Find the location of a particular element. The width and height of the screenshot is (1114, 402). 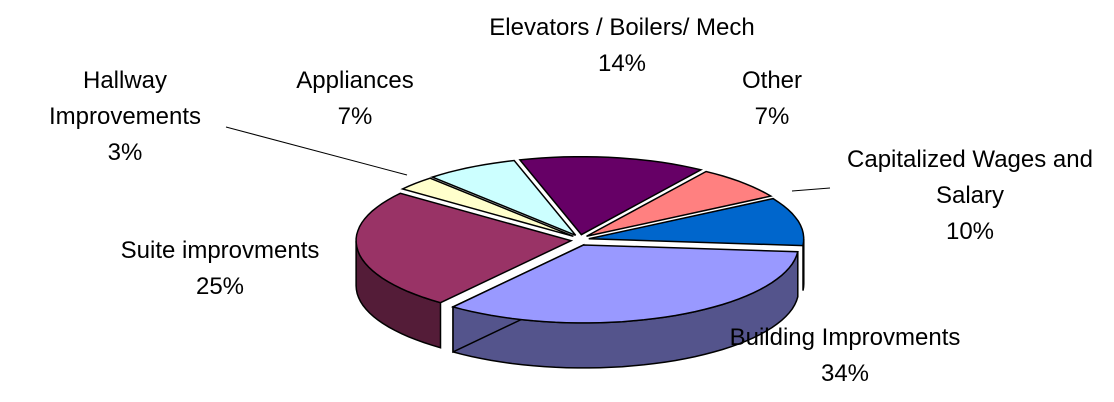

value-label: 25% is located at coordinates (220, 286).